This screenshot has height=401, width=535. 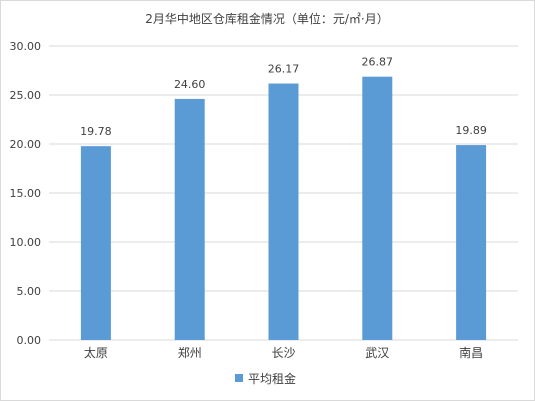 I want to click on y-tick-label: 25.00, so click(x=26, y=95).